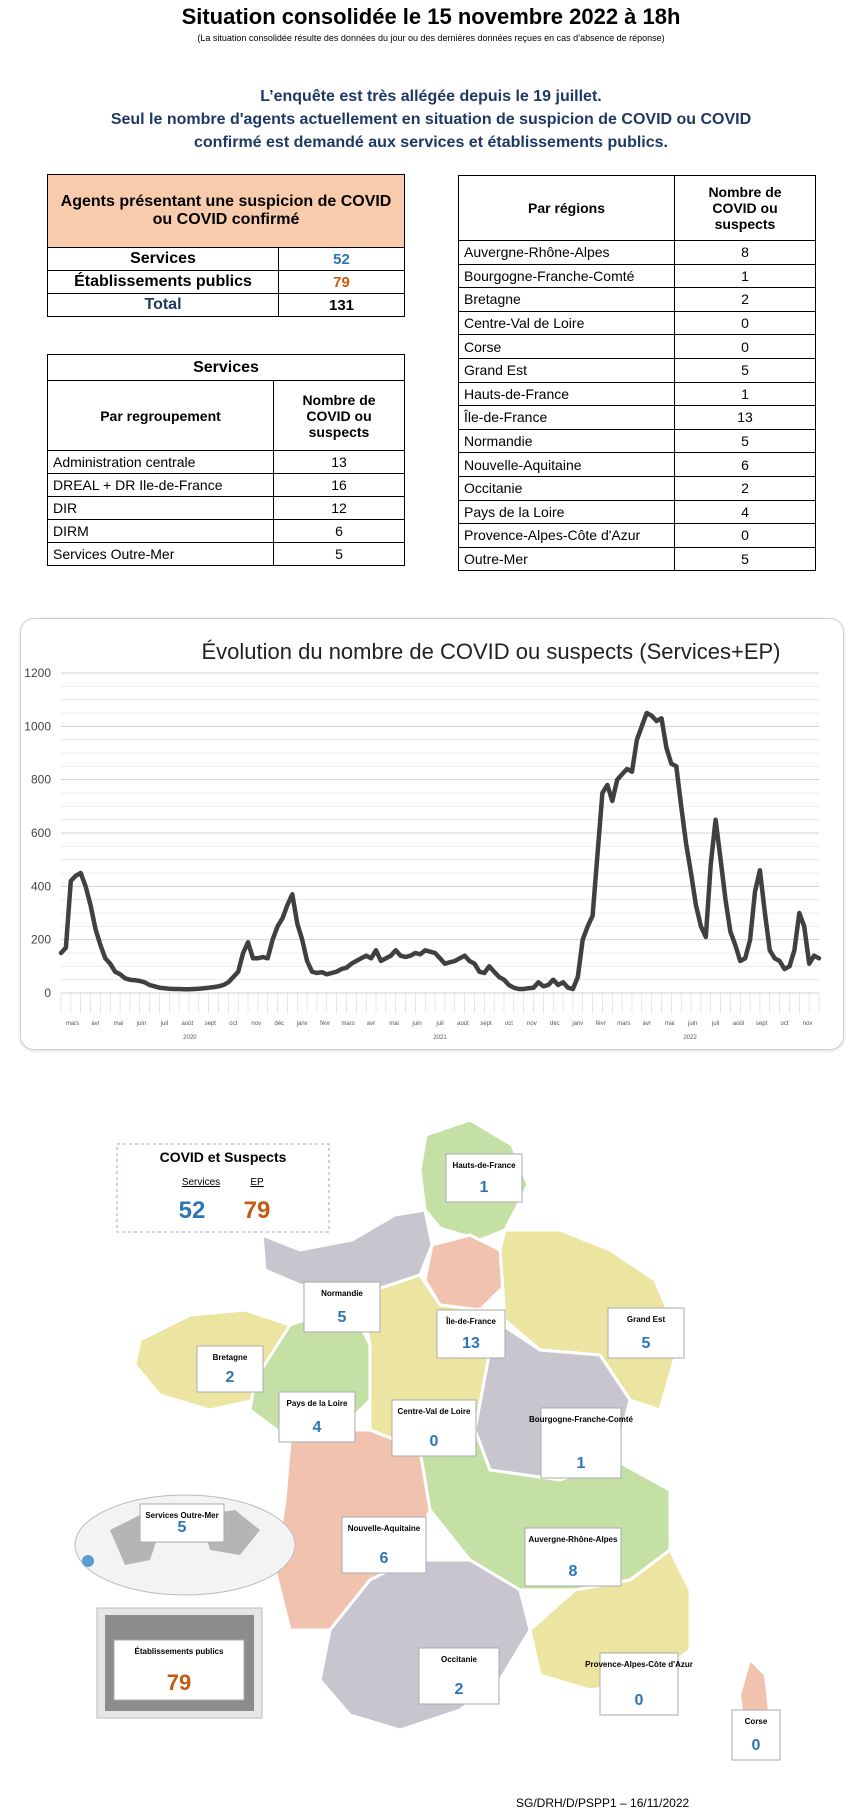  What do you see at coordinates (384, 1545) in the screenshot?
I see `map-region-8-label-box` at bounding box center [384, 1545].